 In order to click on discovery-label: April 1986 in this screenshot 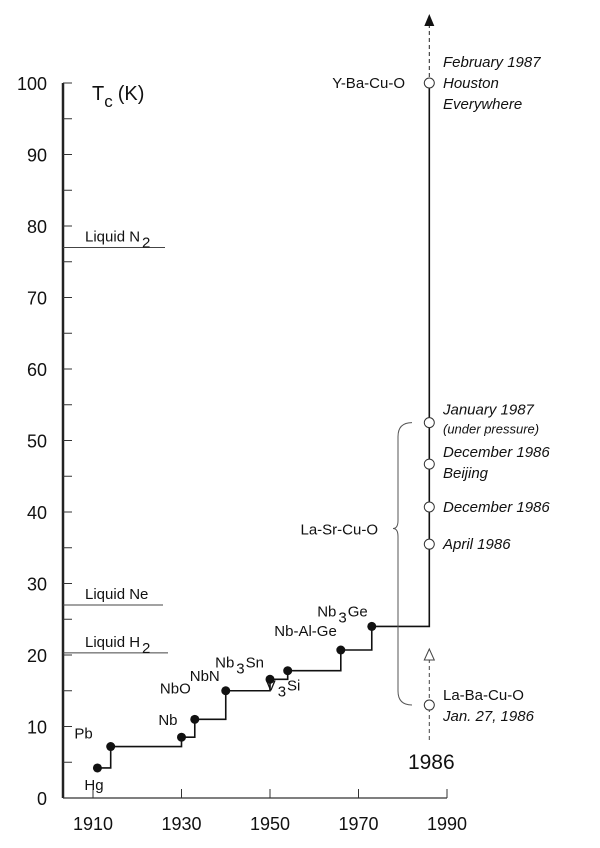, I will do `click(476, 544)`.